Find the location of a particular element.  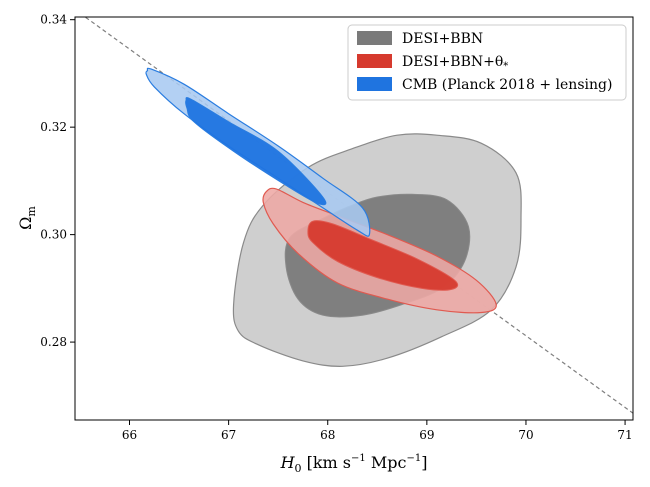

y-tick-label: 0.32 is located at coordinates (53, 127).